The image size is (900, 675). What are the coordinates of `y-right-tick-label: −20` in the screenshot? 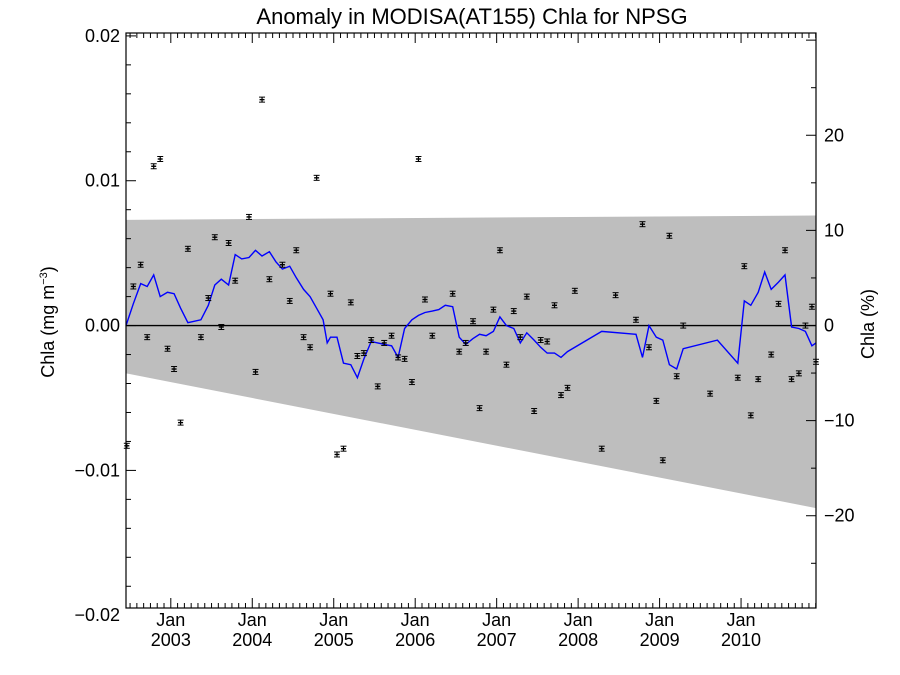 It's located at (839, 516).